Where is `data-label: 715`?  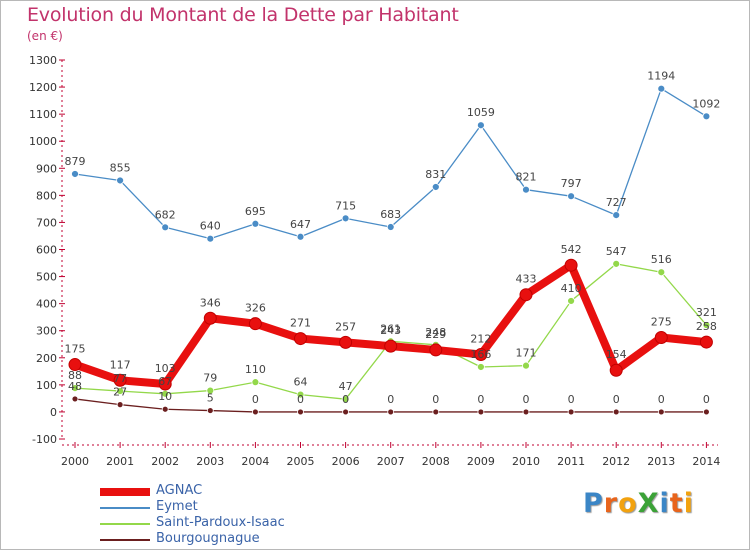
data-label: 715 is located at coordinates (345, 205).